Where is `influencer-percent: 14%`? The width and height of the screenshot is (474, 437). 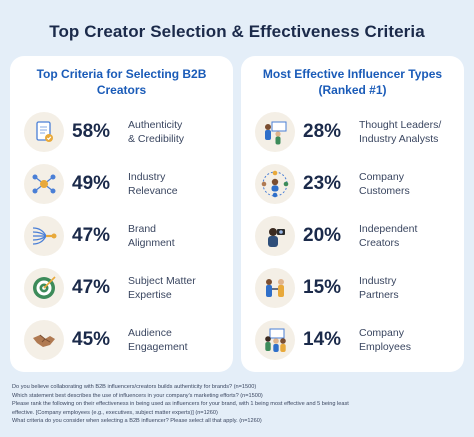
influencer-percent: 14% is located at coordinates (322, 339).